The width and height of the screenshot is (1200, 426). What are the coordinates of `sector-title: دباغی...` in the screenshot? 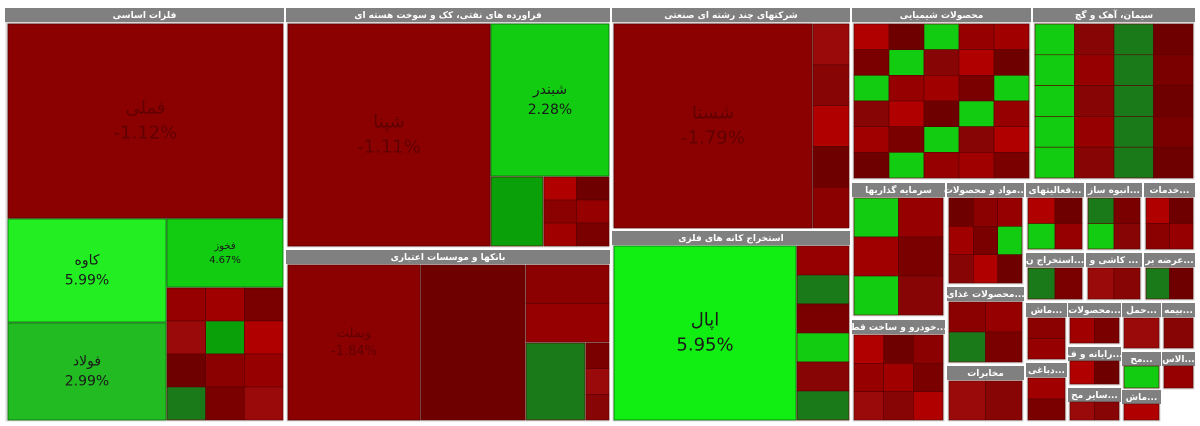 It's located at (1046, 371).